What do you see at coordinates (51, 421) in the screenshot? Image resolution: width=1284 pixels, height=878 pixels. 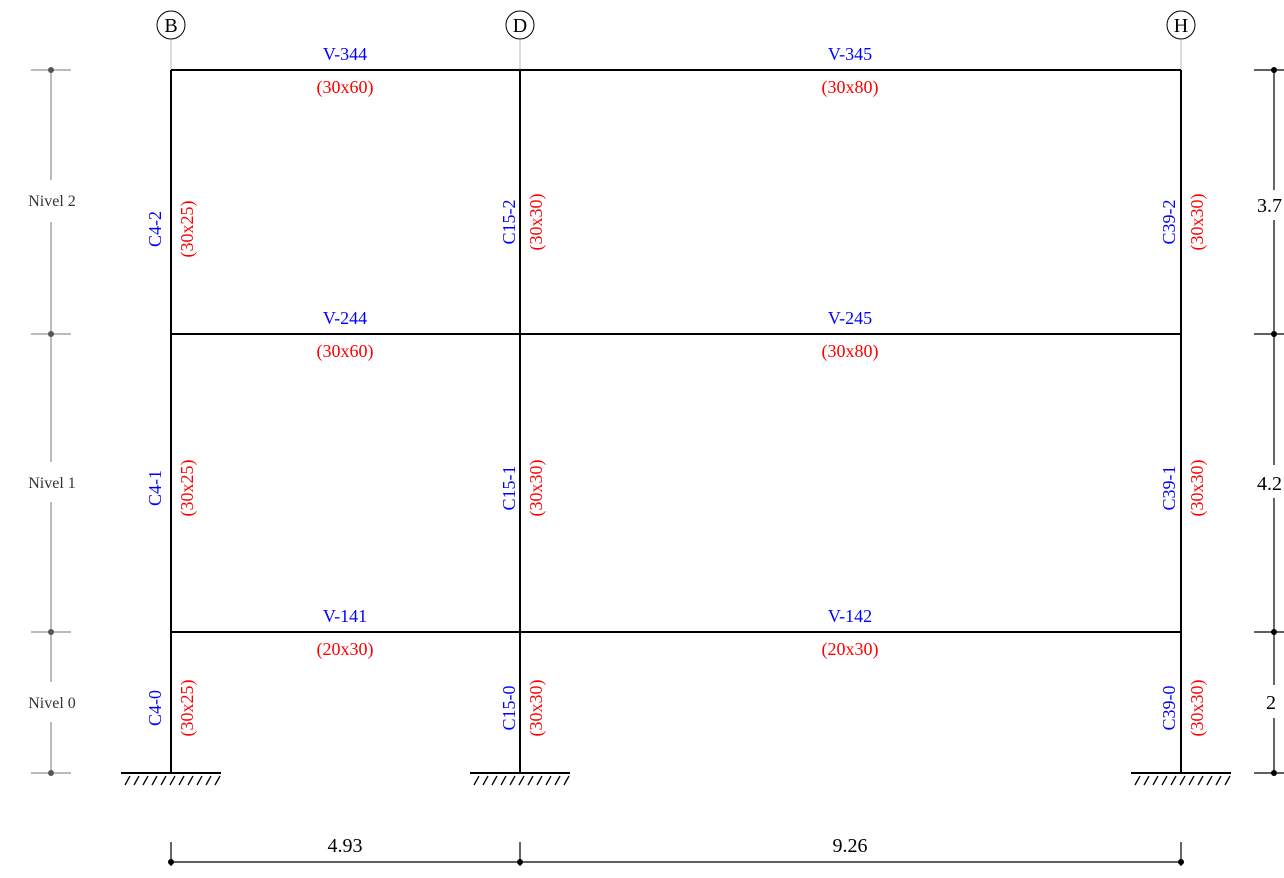 I see `level-scale` at bounding box center [51, 421].